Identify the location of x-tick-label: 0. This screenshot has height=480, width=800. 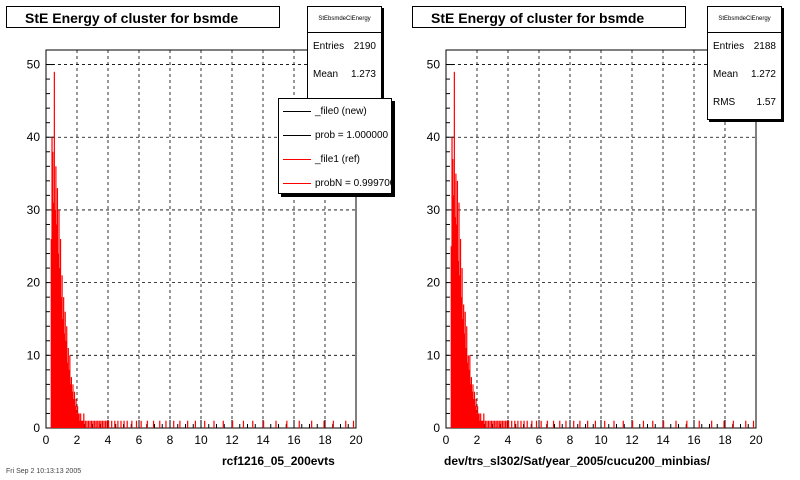
(446, 440).